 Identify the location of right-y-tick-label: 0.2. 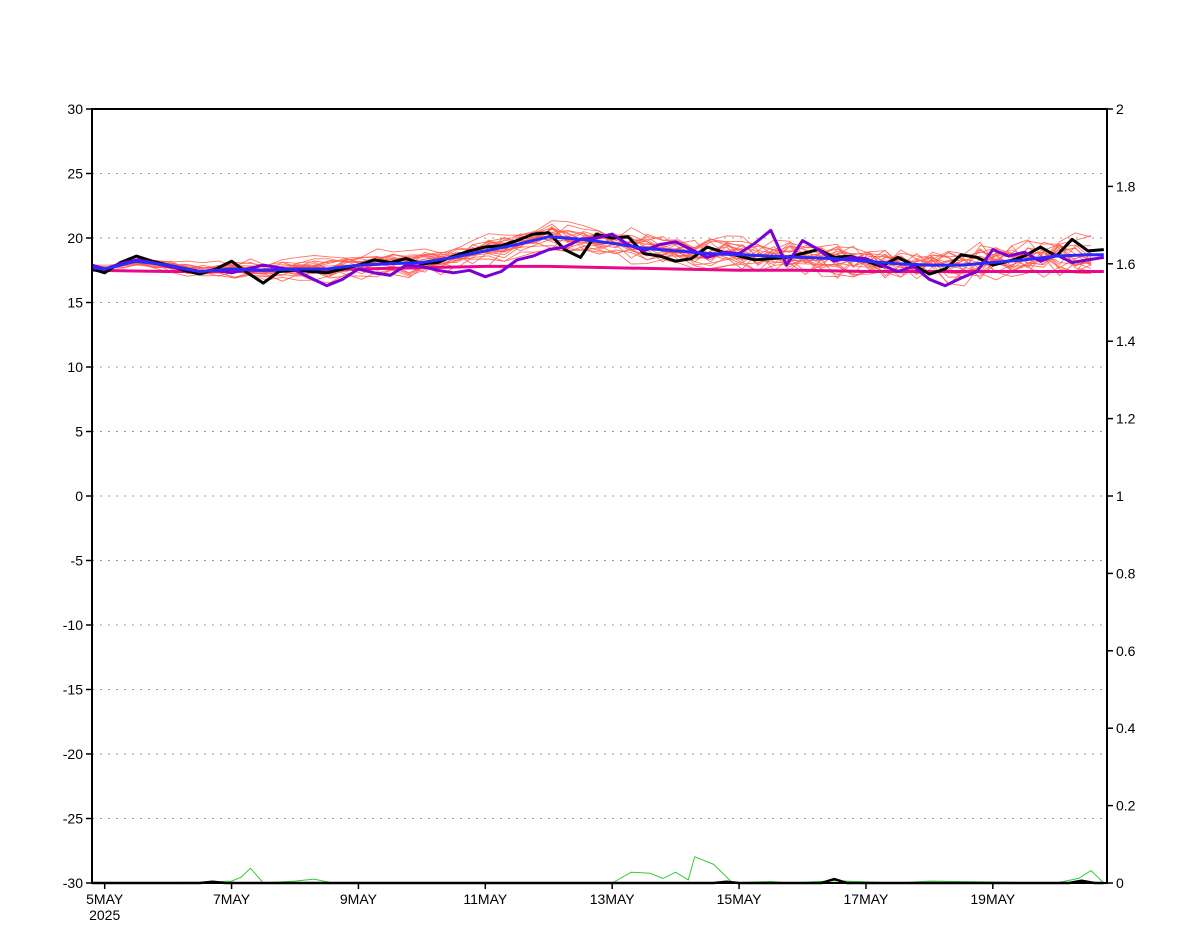
(1126, 806).